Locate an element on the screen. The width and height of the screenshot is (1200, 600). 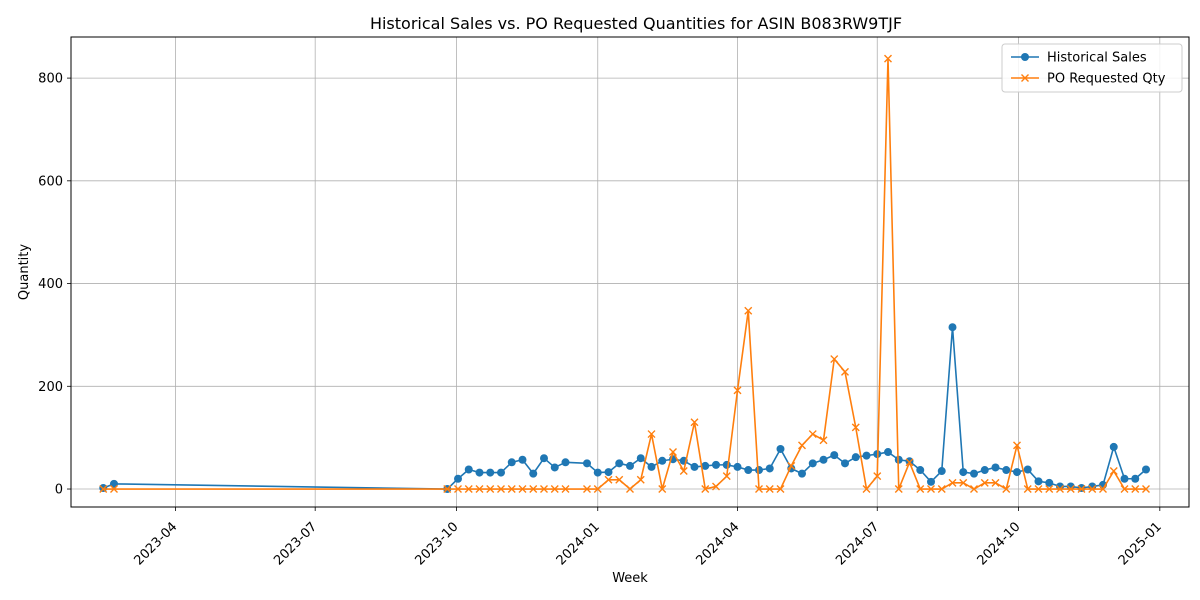
legend-box is located at coordinates (1092, 68).